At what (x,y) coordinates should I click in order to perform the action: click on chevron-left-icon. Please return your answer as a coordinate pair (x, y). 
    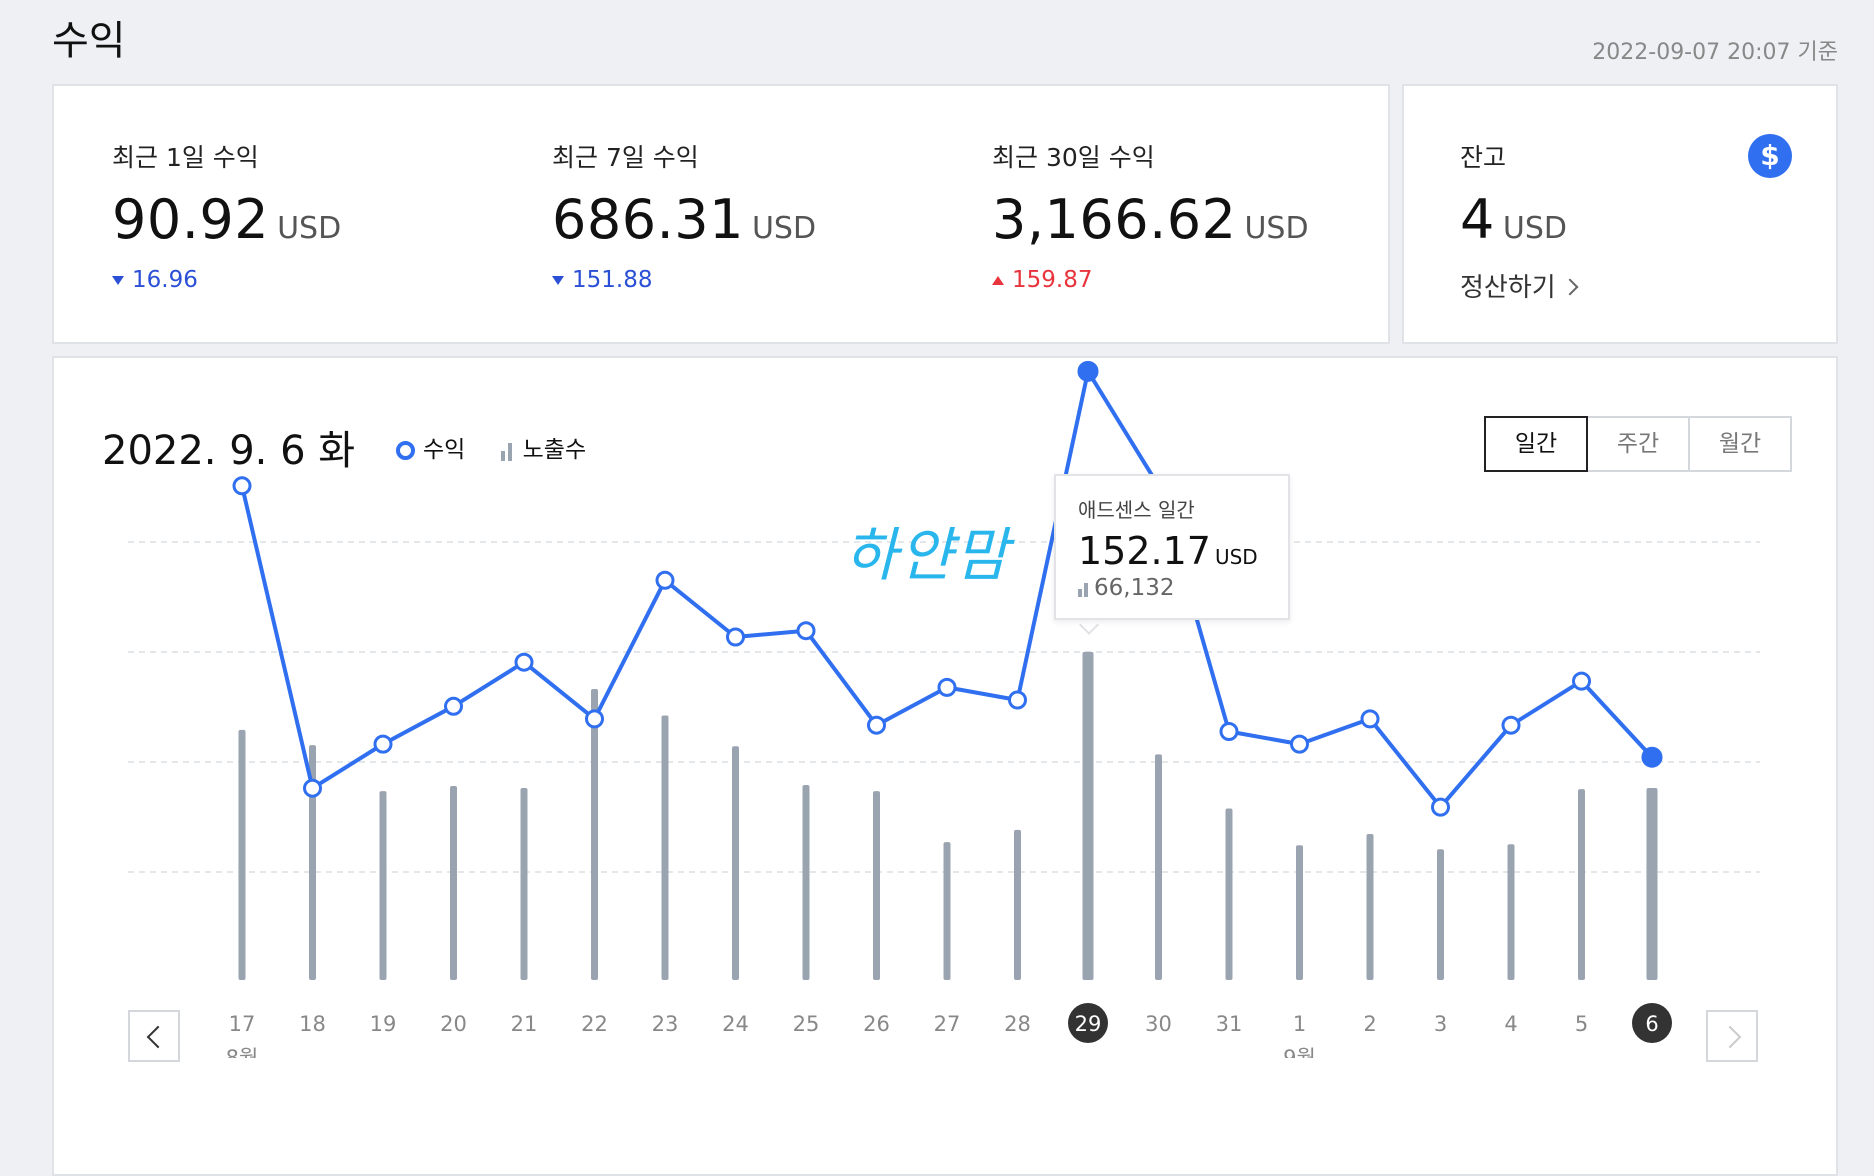
    Looking at the image, I should click on (158, 1037).